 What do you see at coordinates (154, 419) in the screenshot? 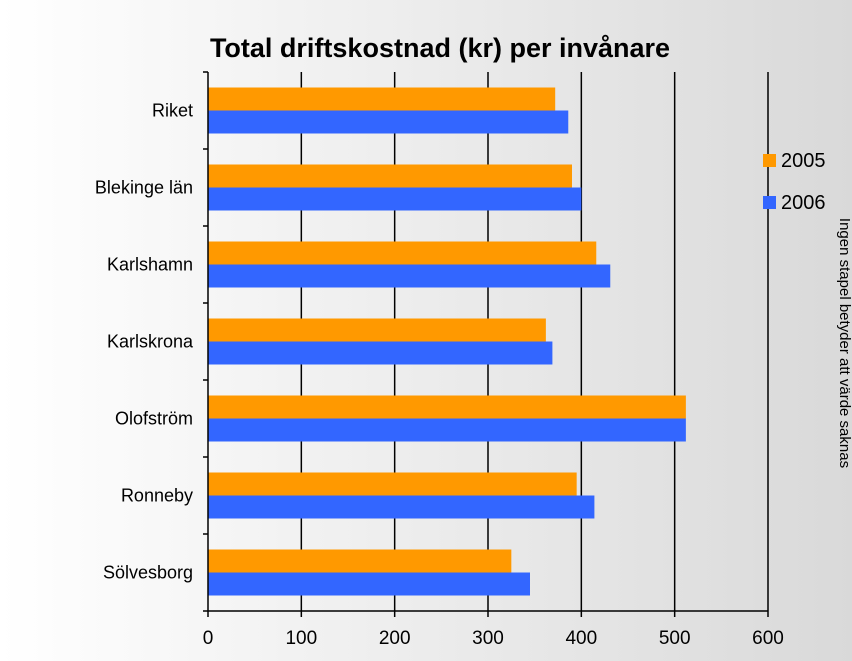
I see `category-label: Olofström` at bounding box center [154, 419].